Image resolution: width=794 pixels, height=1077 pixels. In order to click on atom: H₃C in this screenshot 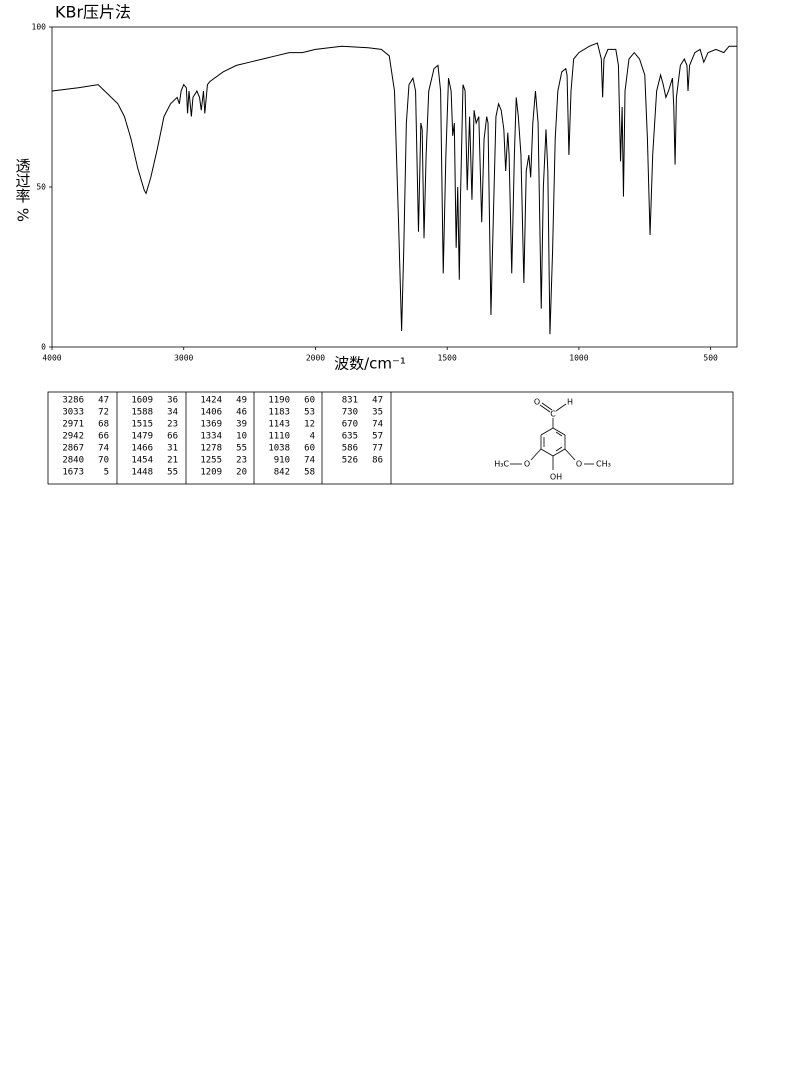, I will do `click(501, 464)`.